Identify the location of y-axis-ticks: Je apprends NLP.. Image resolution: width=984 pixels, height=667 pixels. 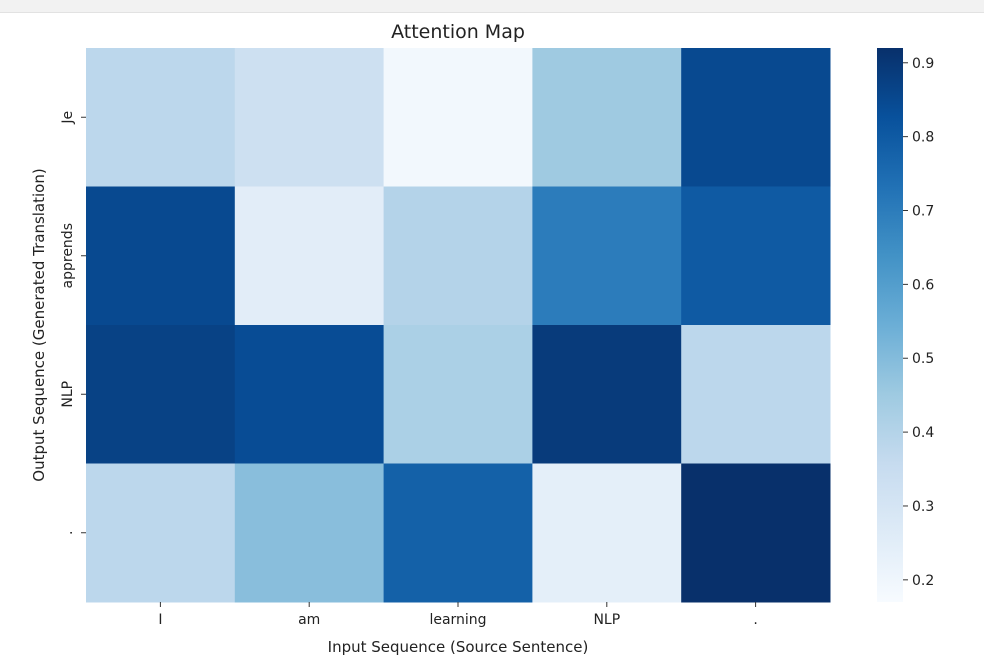
(73, 323).